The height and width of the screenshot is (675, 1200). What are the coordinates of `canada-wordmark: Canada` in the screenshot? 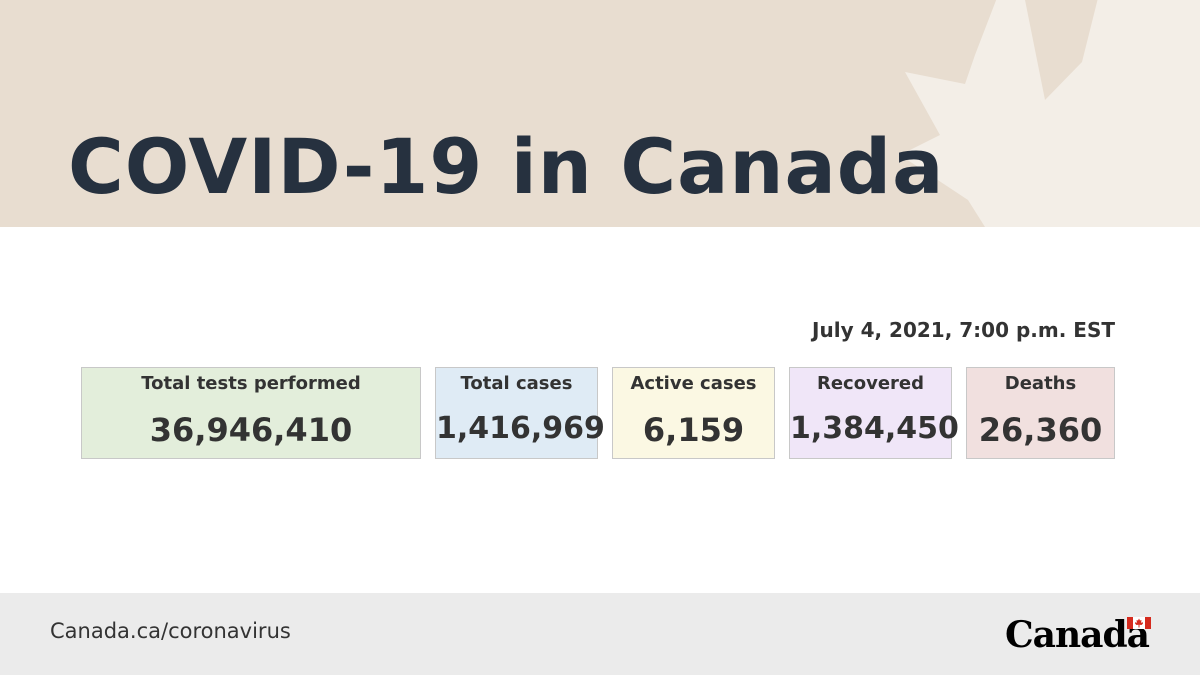 It's located at (1080, 635).